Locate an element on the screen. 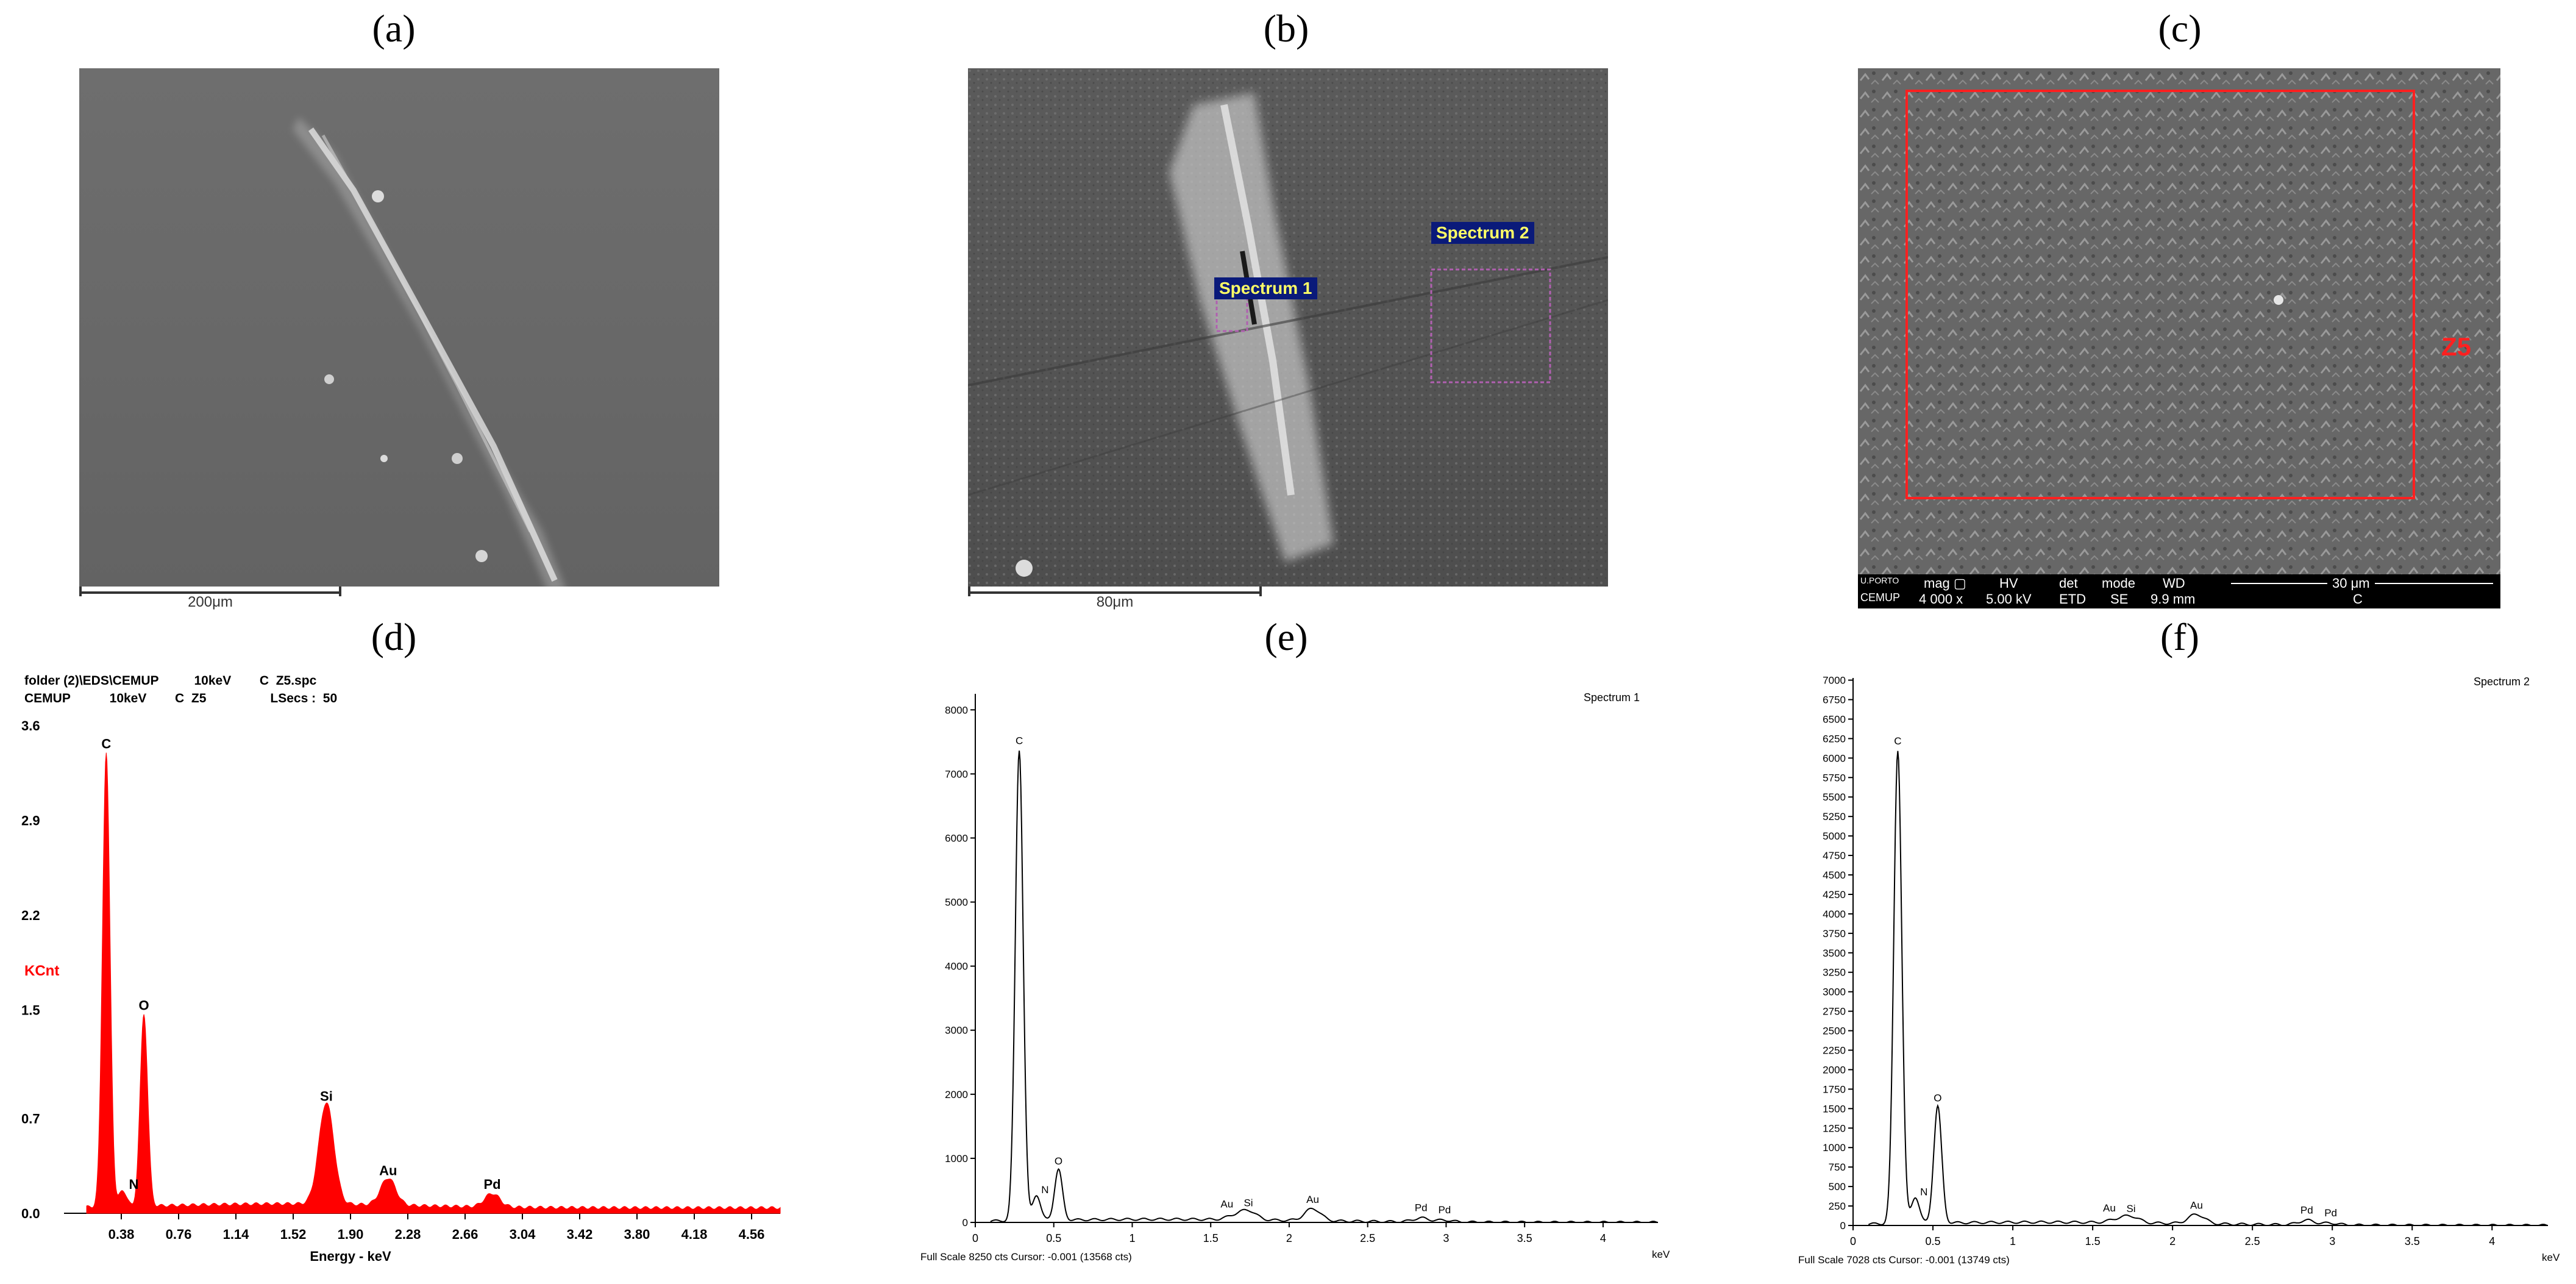  xtick-label: 3.5 is located at coordinates (2412, 1241).